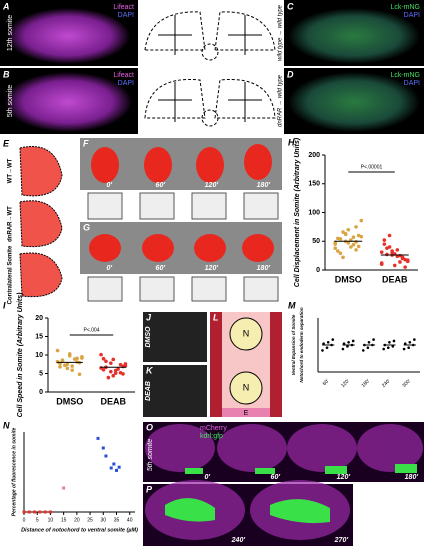  What do you see at coordinates (126, 15) in the screenshot?
I see `channel: DAPI` at bounding box center [126, 15].